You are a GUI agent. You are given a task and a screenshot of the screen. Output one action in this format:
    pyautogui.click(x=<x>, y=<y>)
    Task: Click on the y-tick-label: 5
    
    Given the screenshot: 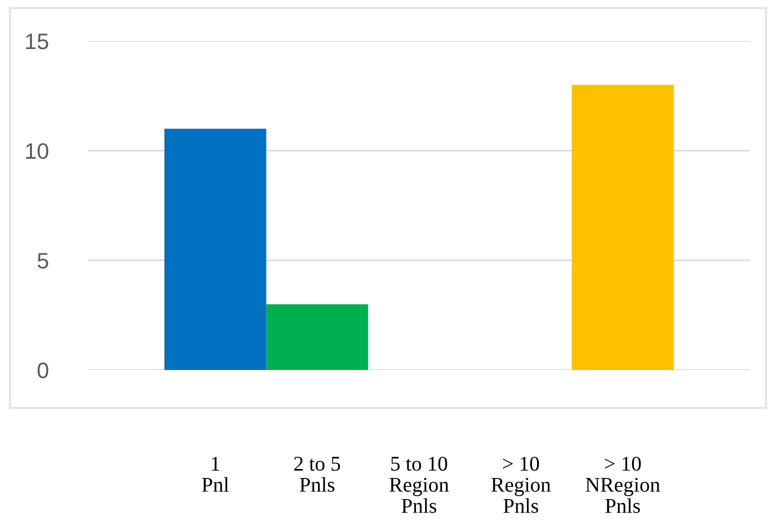 What is the action you would take?
    pyautogui.click(x=43, y=261)
    